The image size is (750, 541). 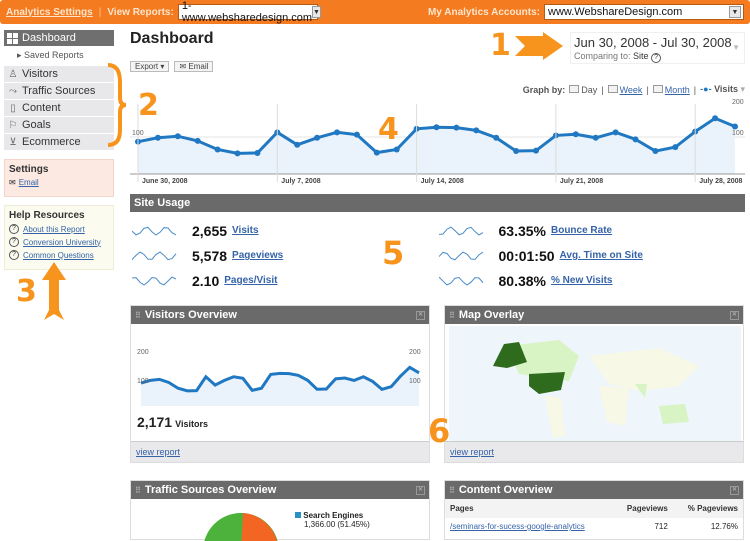 I want to click on view-reports-select: 1-www.websharedesign.com ▼, so click(x=249, y=12).